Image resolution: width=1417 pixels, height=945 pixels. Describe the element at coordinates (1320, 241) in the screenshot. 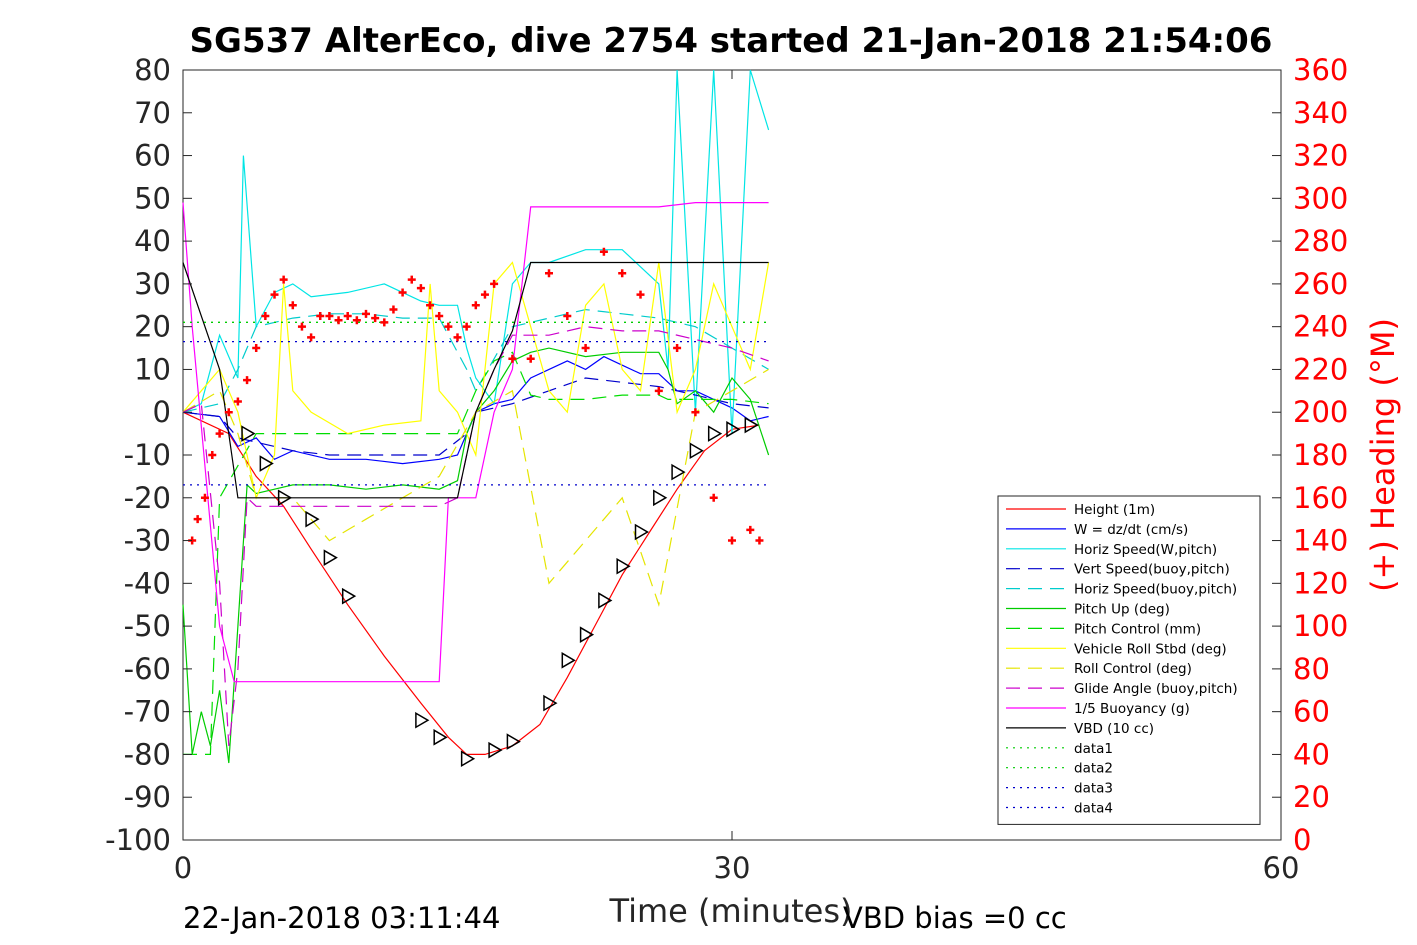

I see `y-right-tick-label: 280` at that location.